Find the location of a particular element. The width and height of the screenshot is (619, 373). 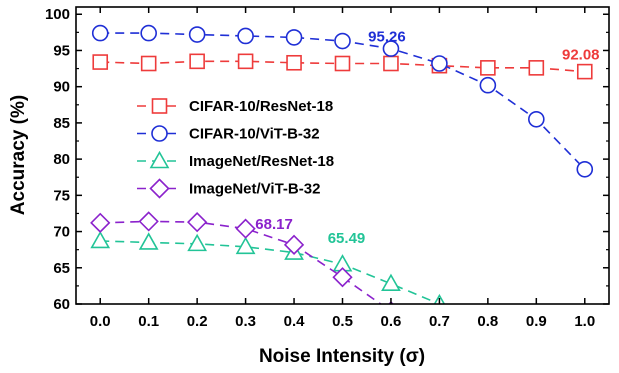

x-tick-label: 0.9 is located at coordinates (536, 321).